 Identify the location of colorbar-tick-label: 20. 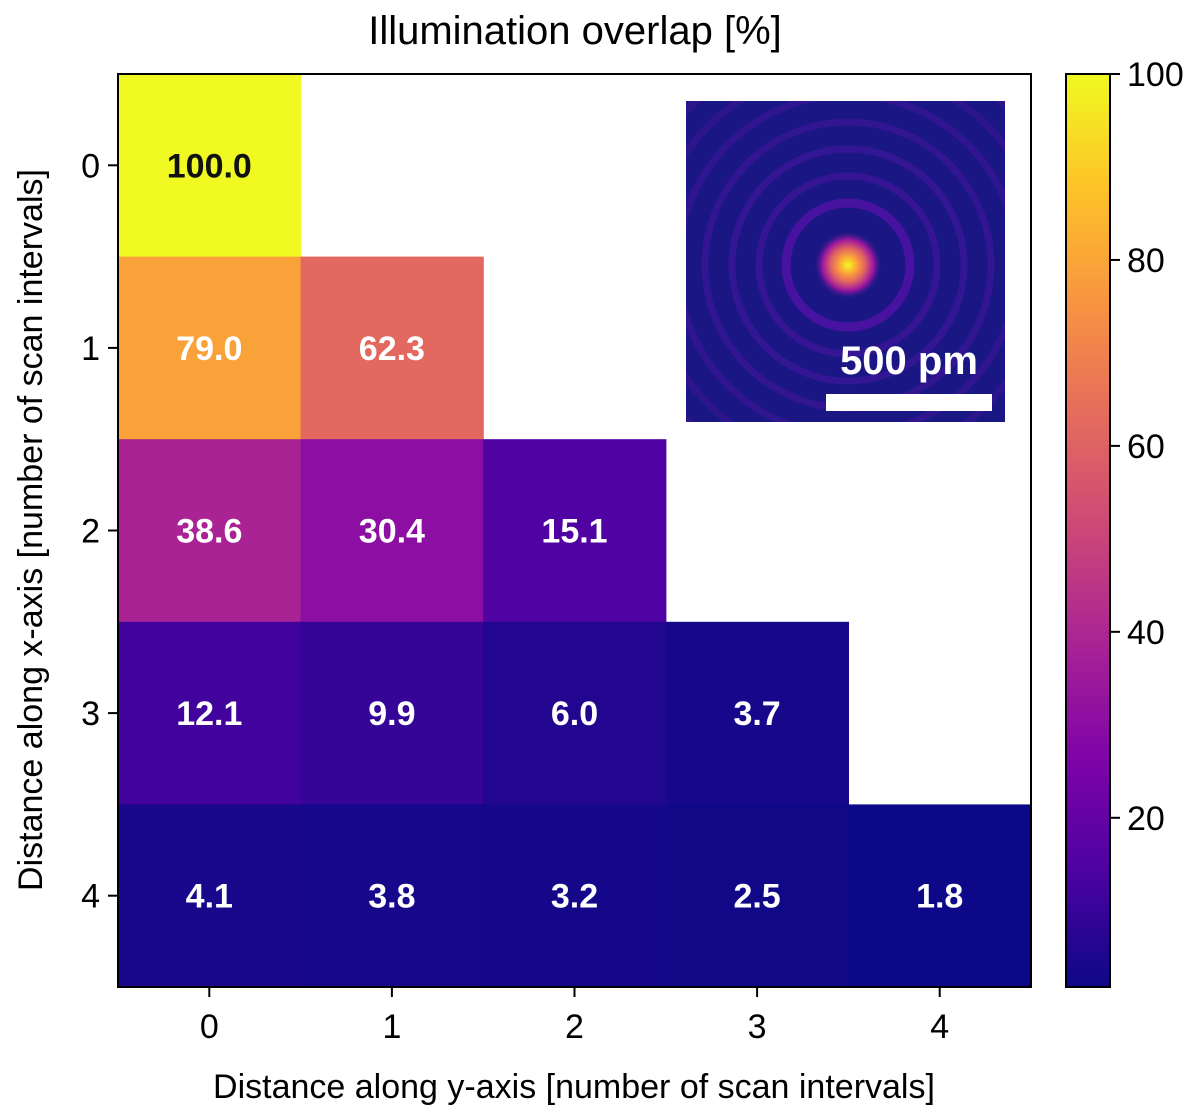
(1146, 819).